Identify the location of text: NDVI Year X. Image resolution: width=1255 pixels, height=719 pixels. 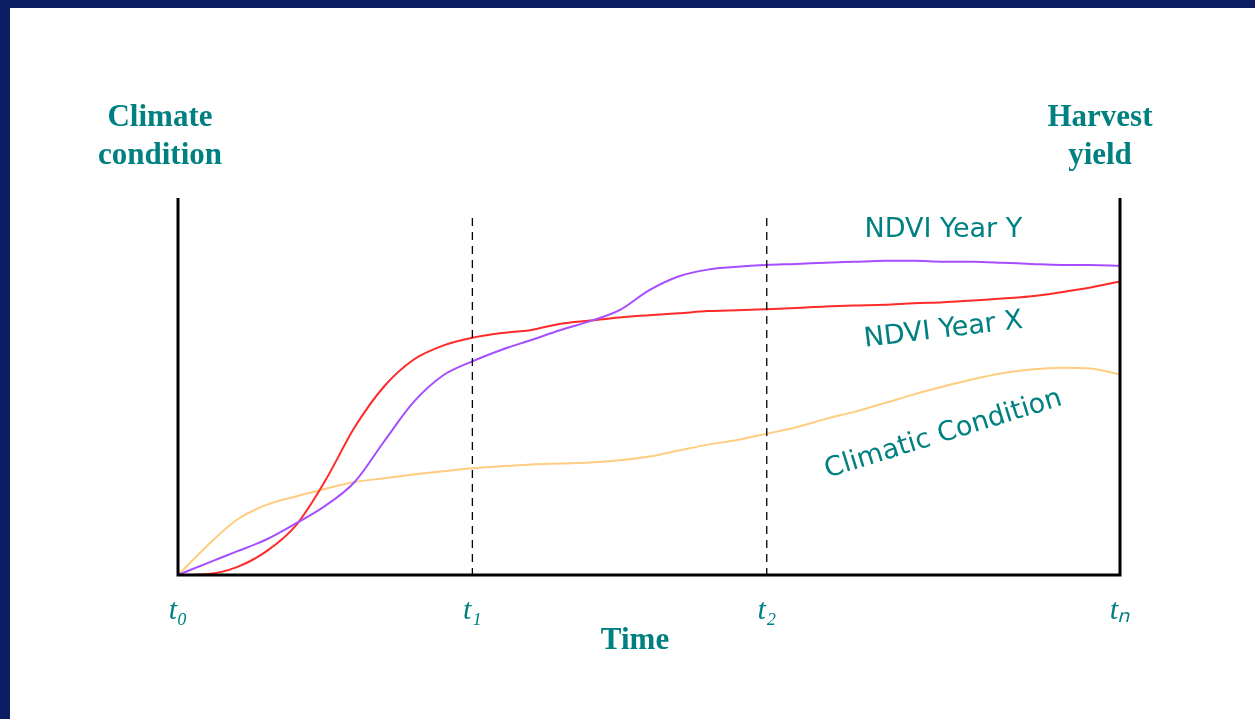
(943, 327).